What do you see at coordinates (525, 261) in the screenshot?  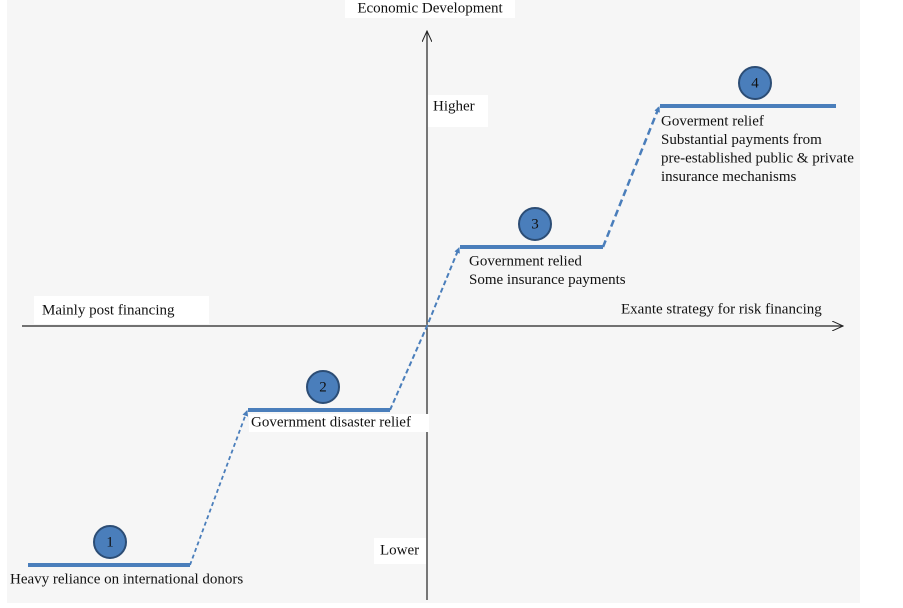 I see `step-label: Government relied` at bounding box center [525, 261].